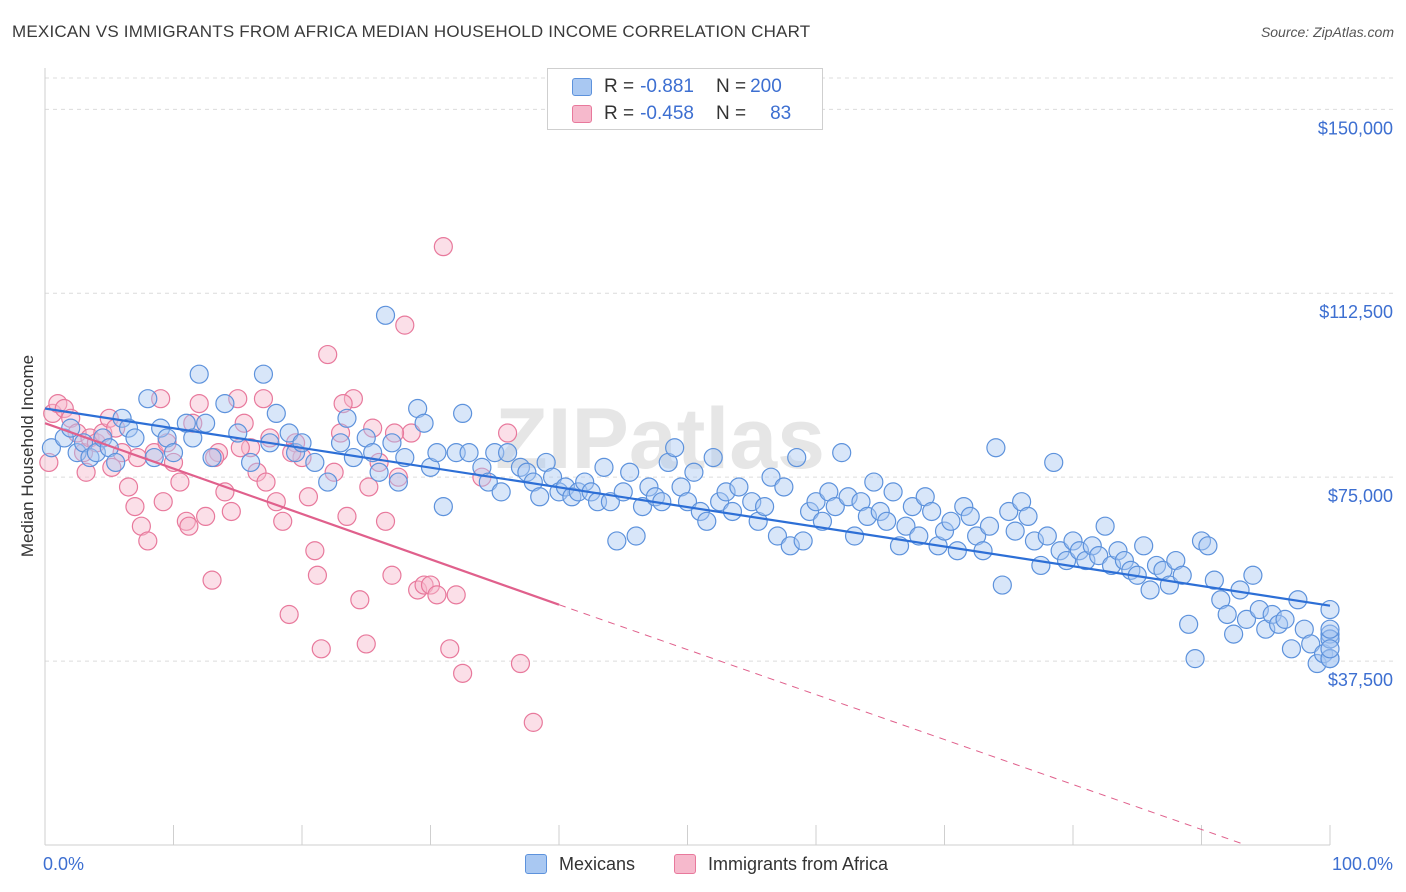 The image size is (1406, 892). I want to click on y-tick-label: $37,500, so click(1360, 680).